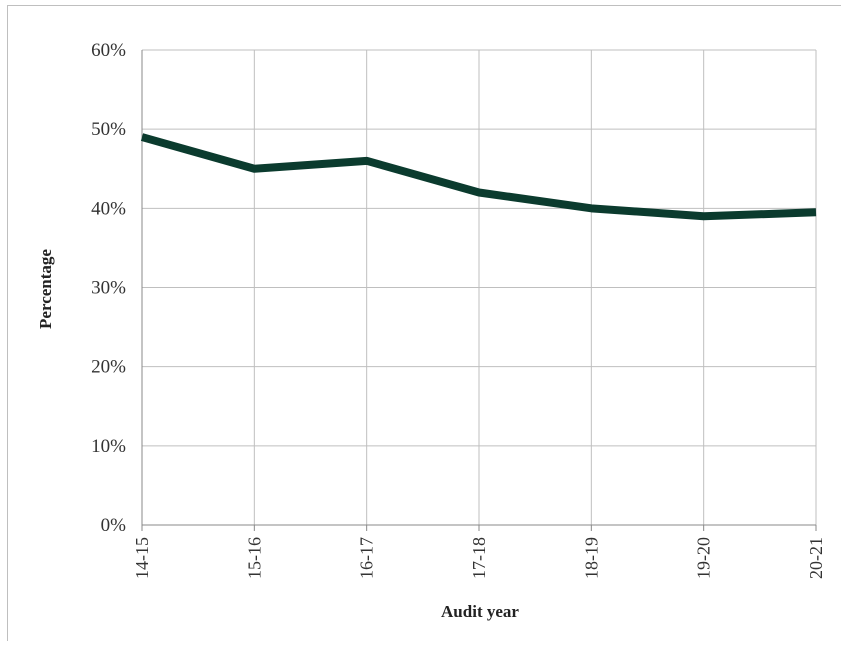 This screenshot has height=647, width=848. Describe the element at coordinates (254, 558) in the screenshot. I see `x-tick-label: 15-16` at that location.